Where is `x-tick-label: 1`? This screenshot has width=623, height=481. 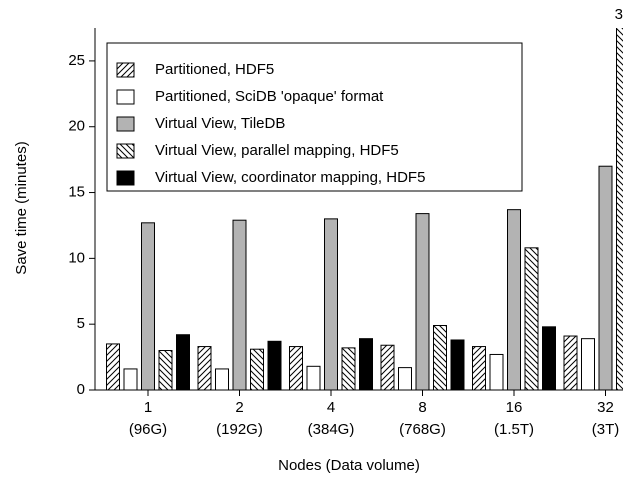 x-tick-label: 1 is located at coordinates (148, 407).